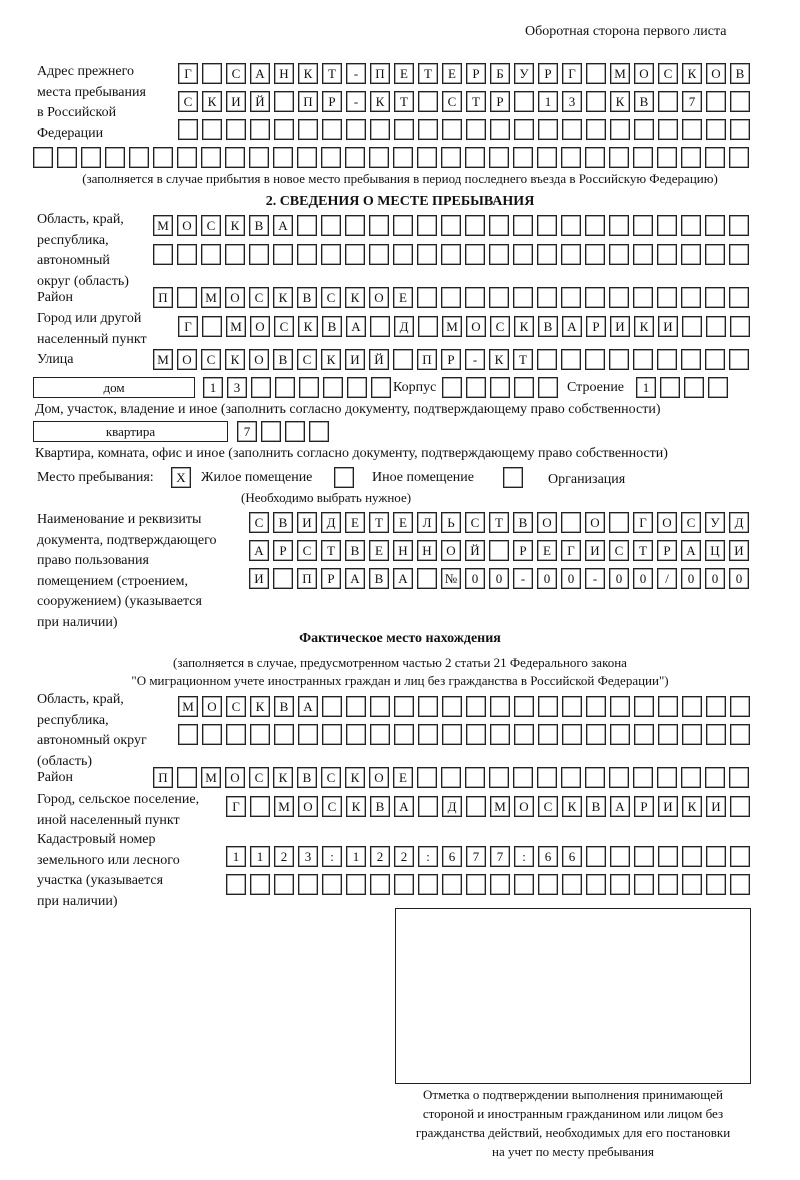 This screenshot has height=1180, width=800. Describe the element at coordinates (247, 431) in the screenshot. I see `letter-cell: 7` at that location.